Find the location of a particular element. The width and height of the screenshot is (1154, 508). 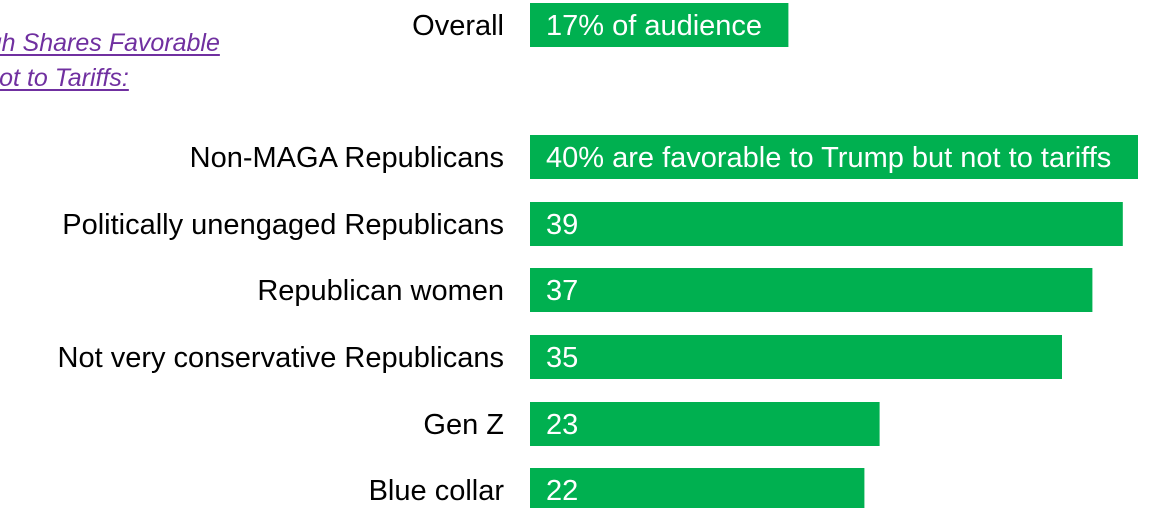

category-label-4: Not very conservative Republicans is located at coordinates (281, 358).